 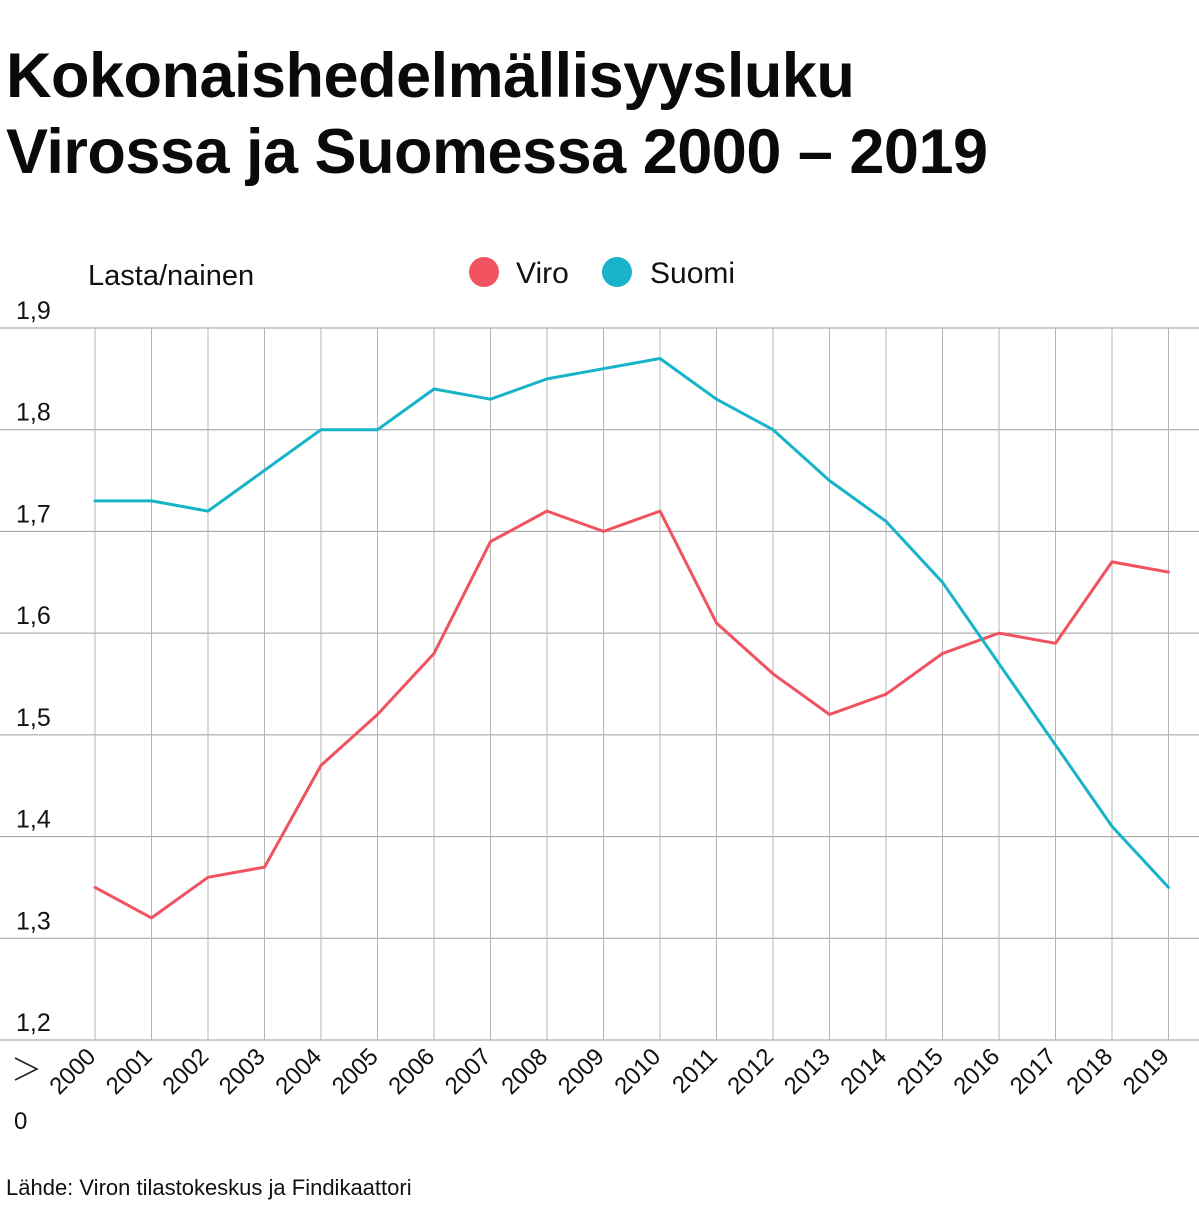 What do you see at coordinates (484, 272) in the screenshot?
I see `legend-marker-viro` at bounding box center [484, 272].